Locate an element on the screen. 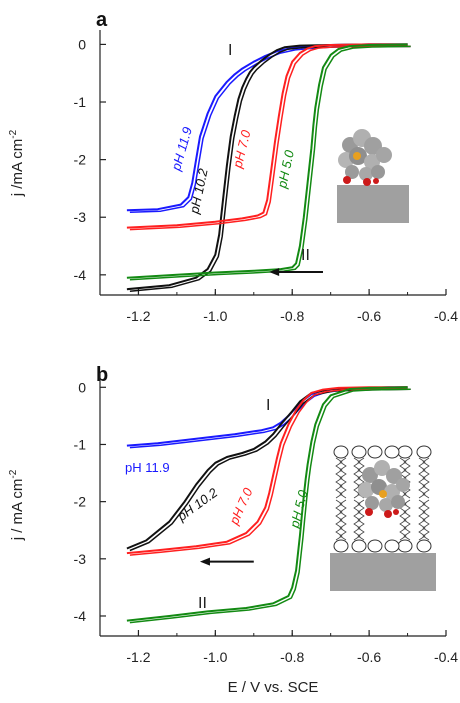 This screenshot has width=460, height=703. panel-a-x-ticks: -1.2 -1.0 -0.8 -0.6 -0.4 is located at coordinates (278, 306).